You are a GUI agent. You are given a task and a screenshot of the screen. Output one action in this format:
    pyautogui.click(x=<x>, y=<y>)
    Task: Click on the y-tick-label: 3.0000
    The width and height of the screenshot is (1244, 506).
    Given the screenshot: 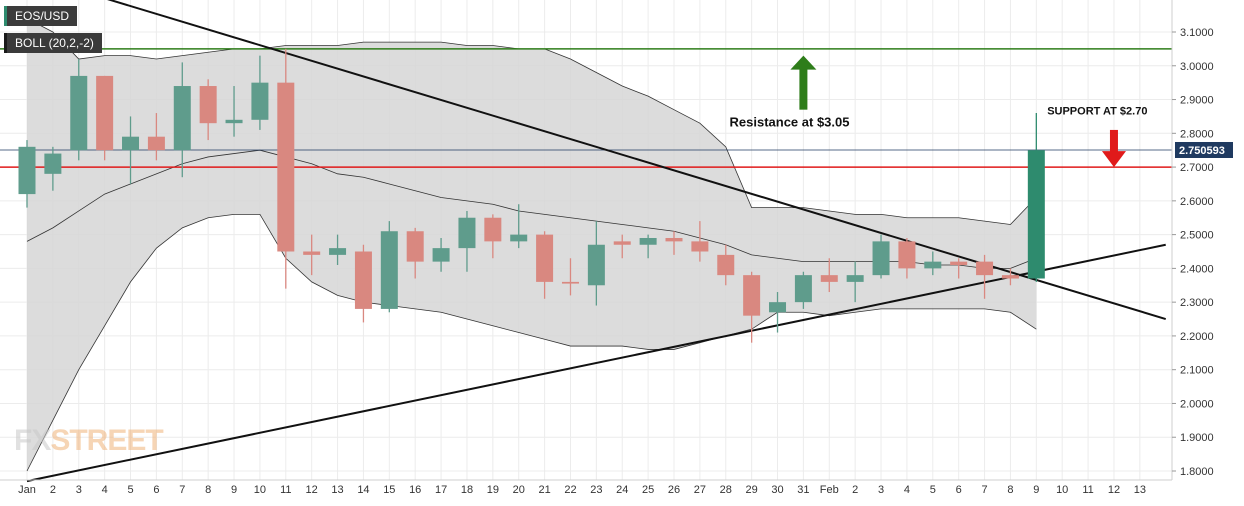 What is the action you would take?
    pyautogui.click(x=1197, y=67)
    